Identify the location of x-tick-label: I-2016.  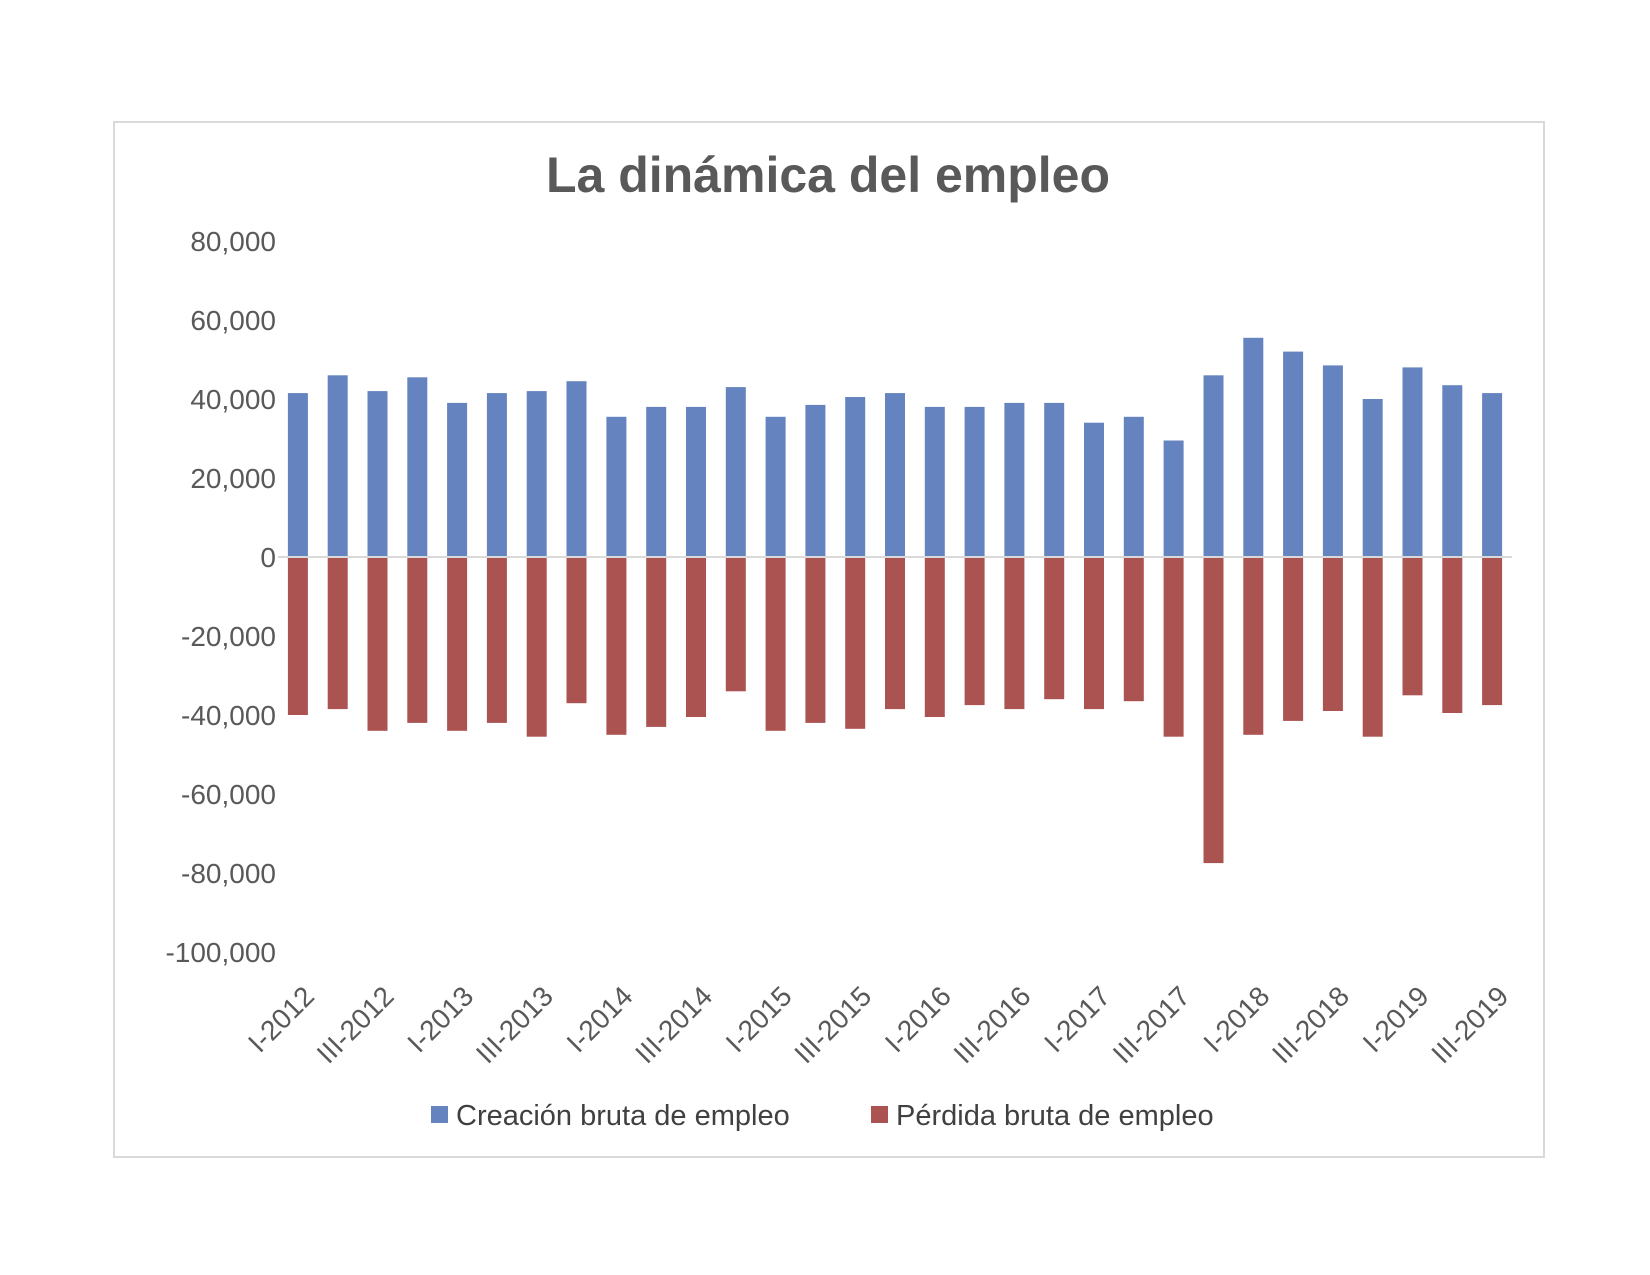
(918, 1019).